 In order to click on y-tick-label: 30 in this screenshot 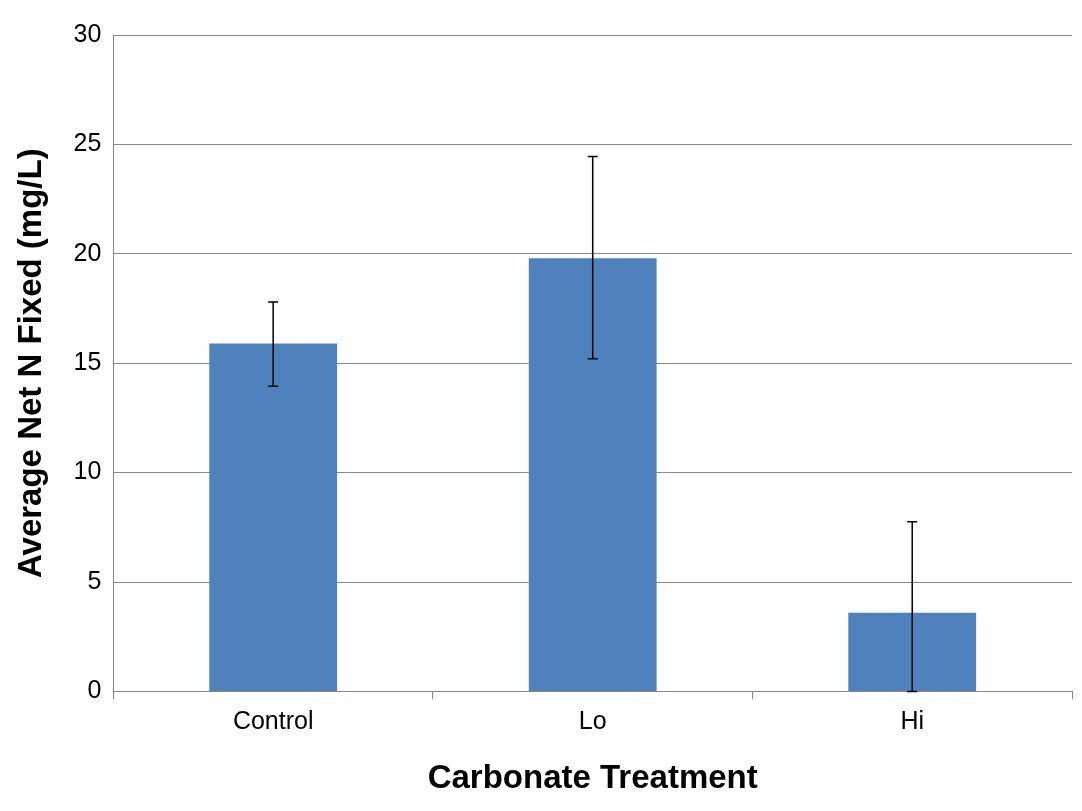, I will do `click(87, 32)`.